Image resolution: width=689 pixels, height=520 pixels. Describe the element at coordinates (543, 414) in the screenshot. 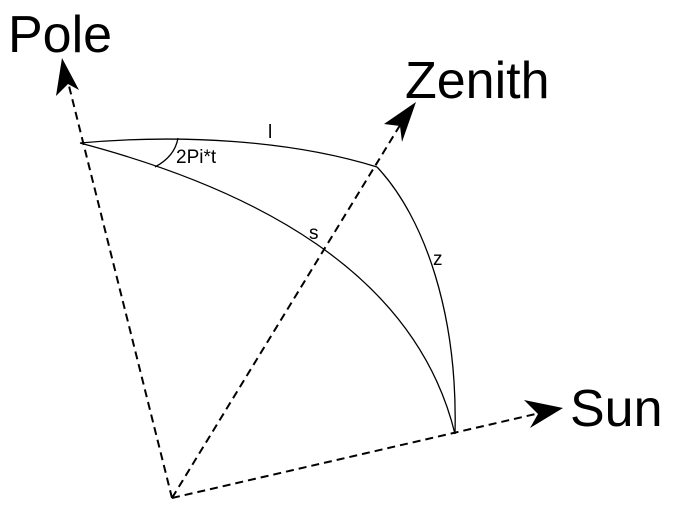

I see `sun-arrowhead` at that location.